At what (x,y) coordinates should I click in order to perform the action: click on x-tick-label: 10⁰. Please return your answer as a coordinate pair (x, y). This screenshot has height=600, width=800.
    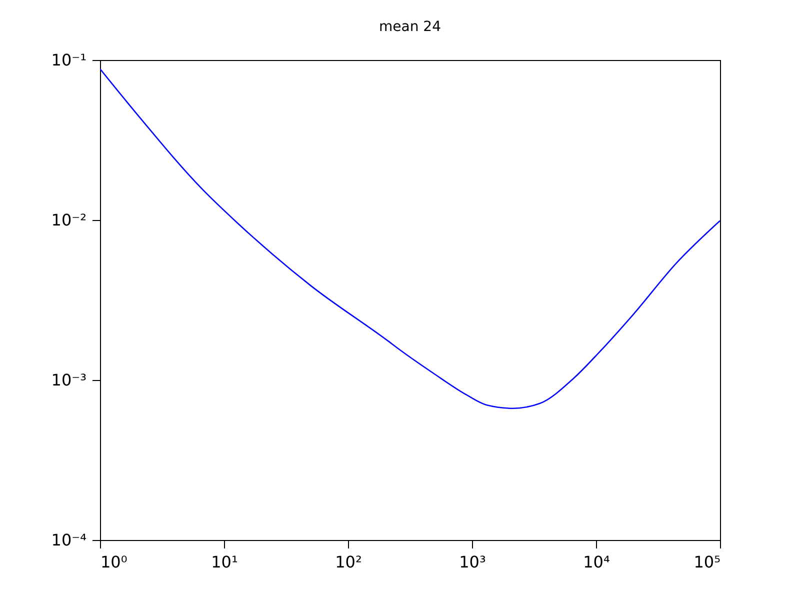
    Looking at the image, I should click on (114, 562).